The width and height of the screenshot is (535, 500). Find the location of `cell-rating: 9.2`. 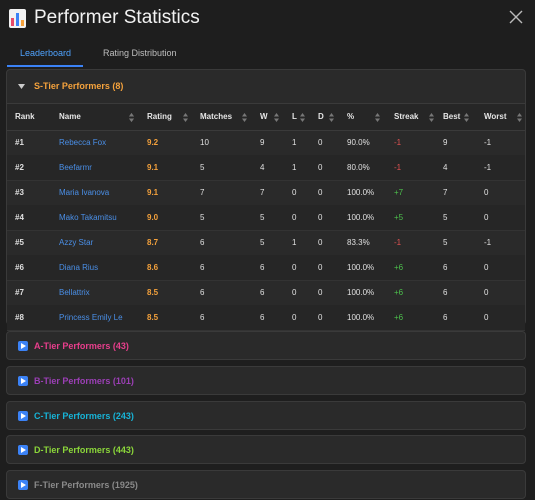

cell-rating: 9.2 is located at coordinates (153, 142).